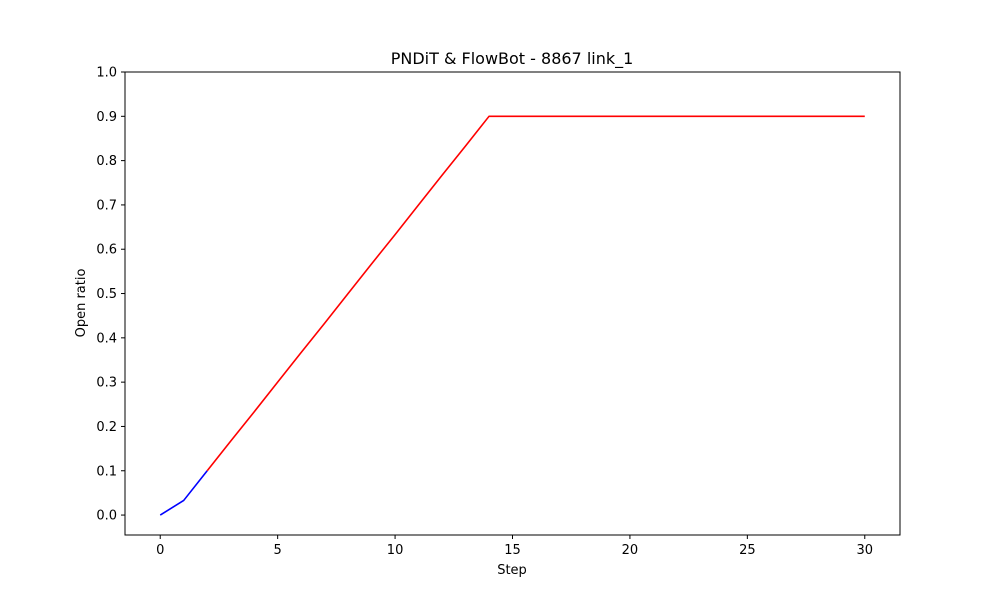  Describe the element at coordinates (106, 205) in the screenshot. I see `y-tick-label: 0.7` at that location.